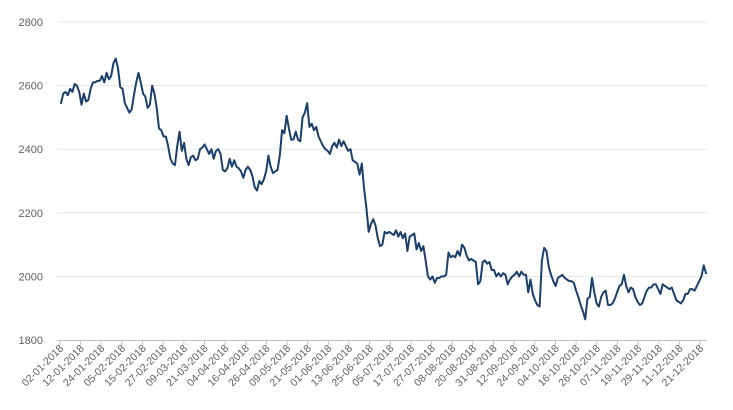 This screenshot has height=410, width=733. I want to click on y-tick-label: 2400, so click(31, 150).